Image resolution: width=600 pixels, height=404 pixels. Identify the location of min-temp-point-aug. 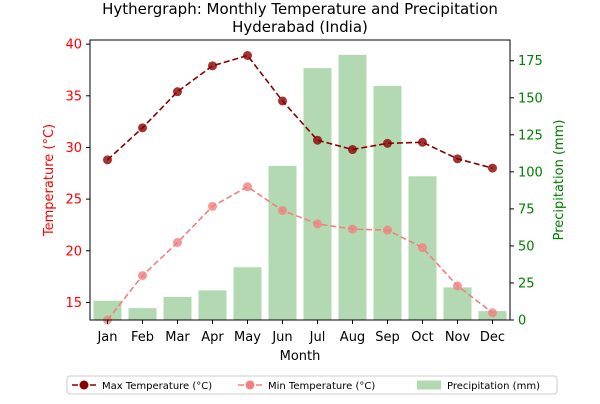
(352, 229).